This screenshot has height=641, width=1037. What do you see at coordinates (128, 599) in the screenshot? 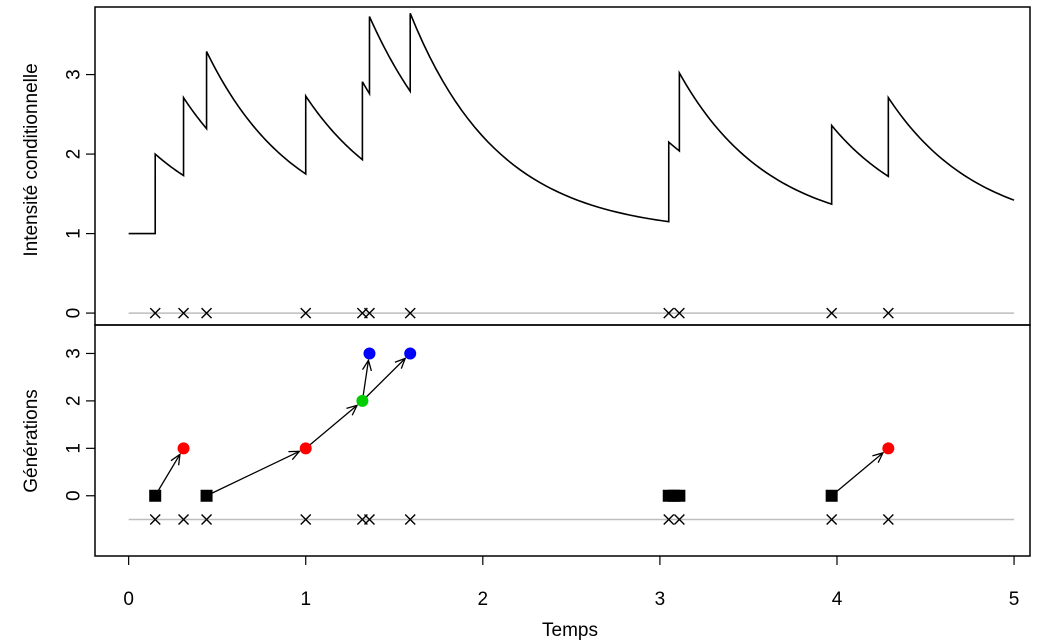
I see `x-tick-label: 0` at bounding box center [128, 599].